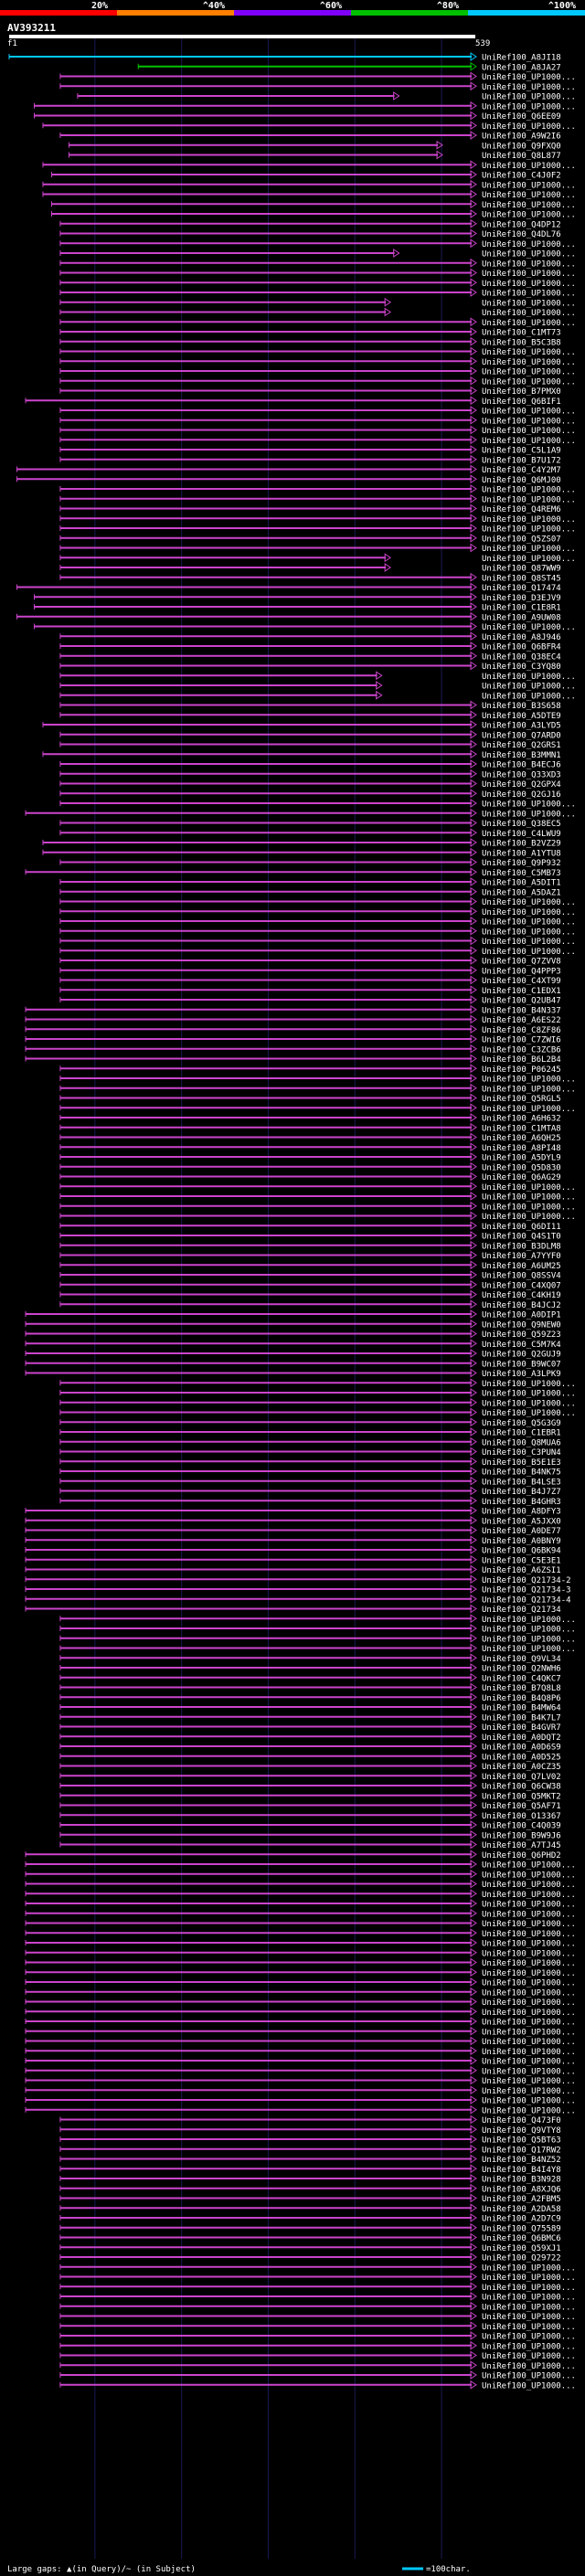 The height and width of the screenshot is (2576, 585). I want to click on hit-label: UniRef100_C1EDX1, so click(521, 991).